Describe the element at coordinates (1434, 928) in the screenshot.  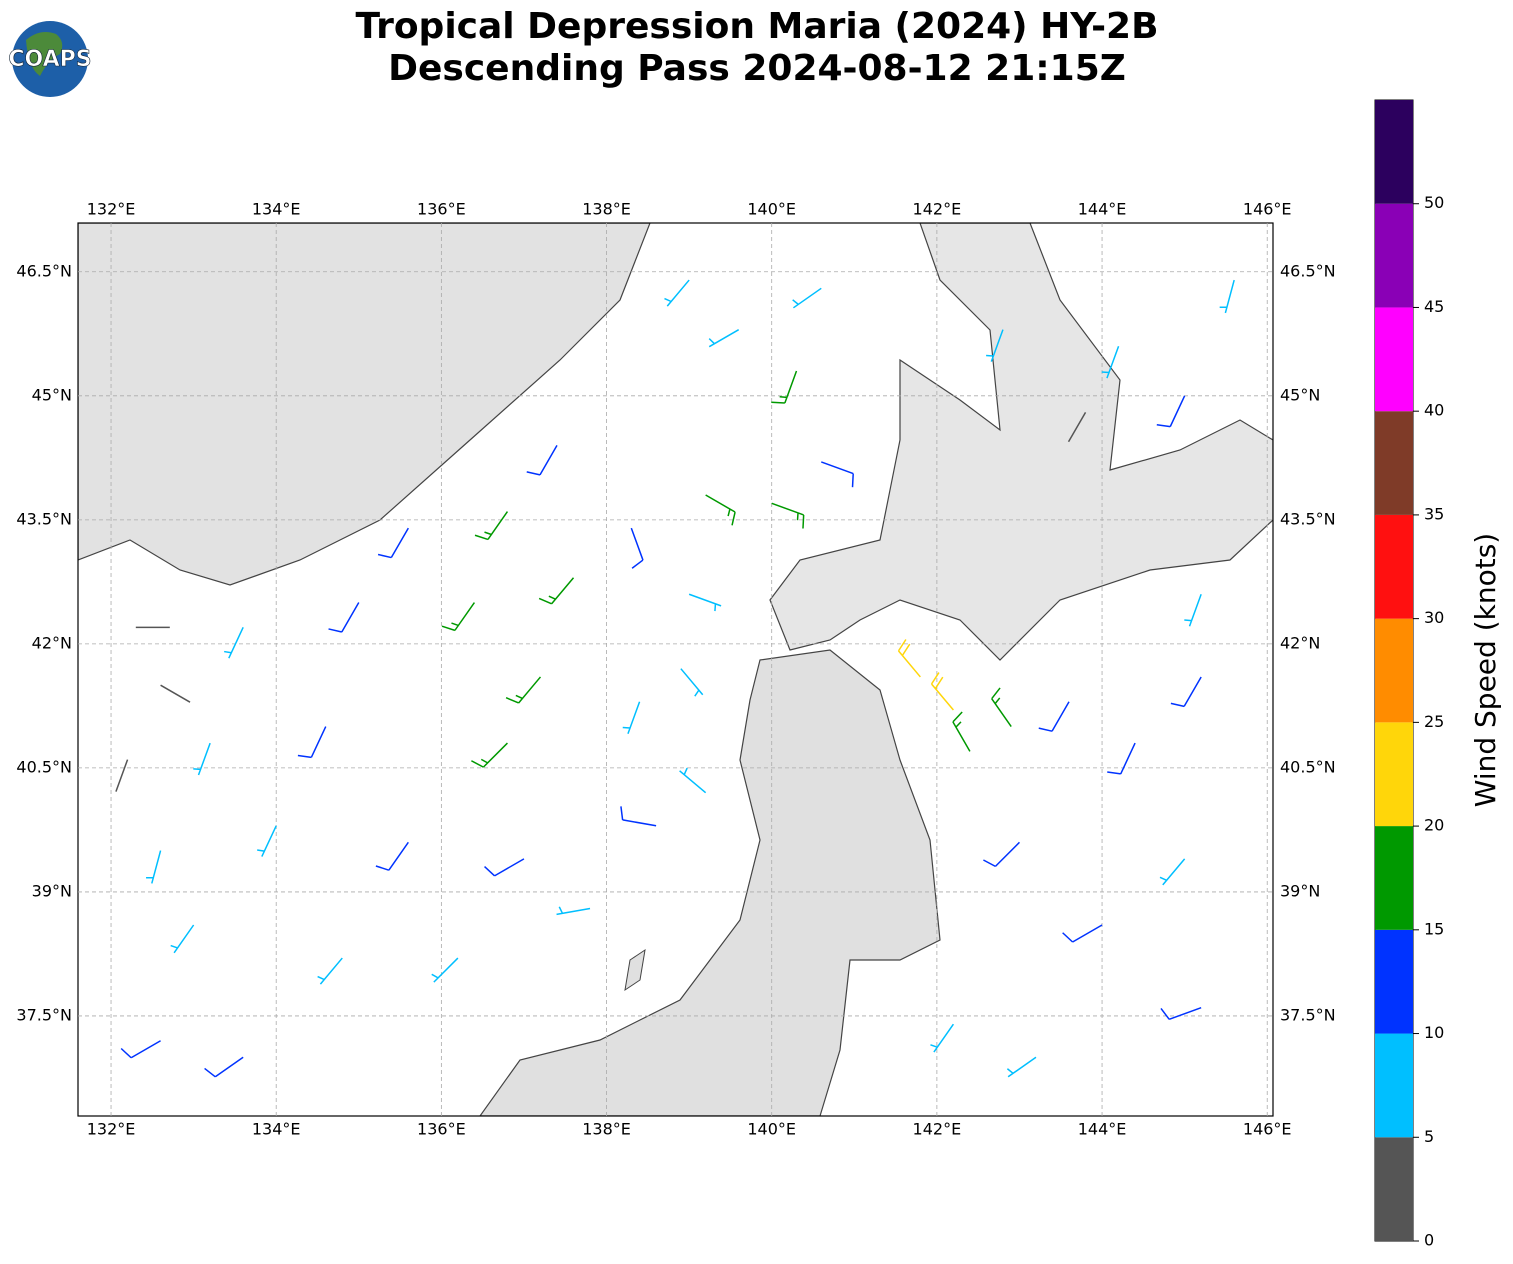
I see `colorbar-tick-label: 15` at that location.